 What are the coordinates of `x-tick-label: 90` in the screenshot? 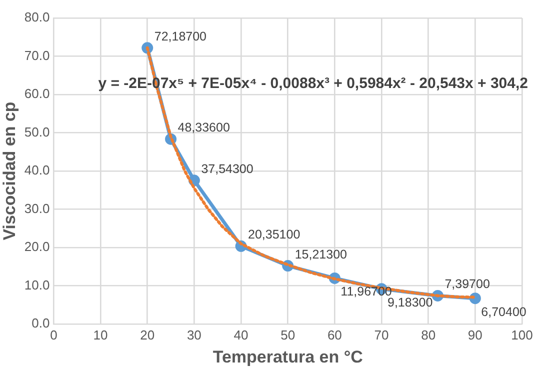 It's located at (475, 334).